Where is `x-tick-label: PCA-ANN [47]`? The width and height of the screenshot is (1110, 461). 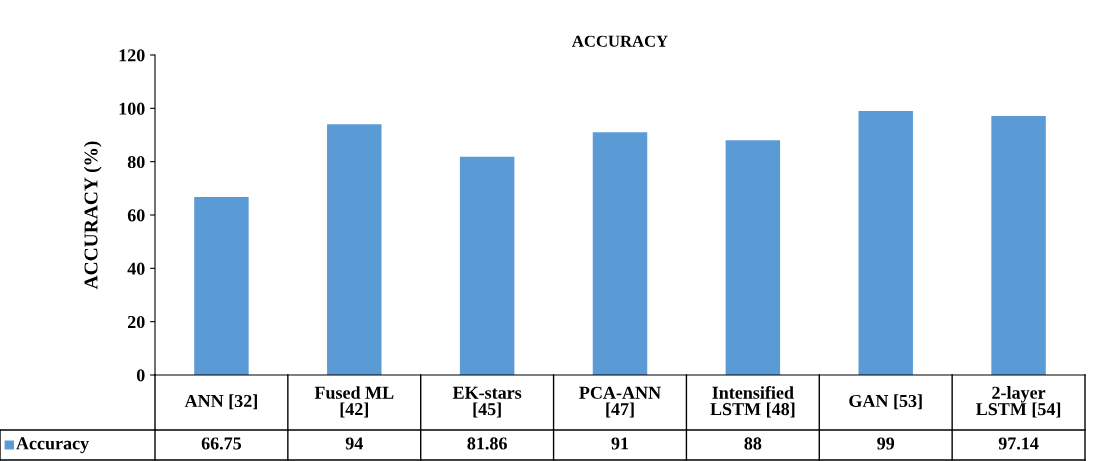 x-tick-label: PCA-ANN [47] is located at coordinates (620, 402).